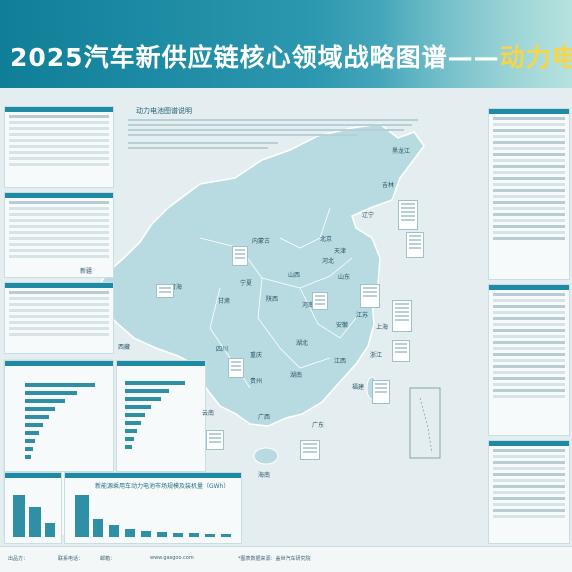  I want to click on label-xizang: 西藏, so click(124, 347).